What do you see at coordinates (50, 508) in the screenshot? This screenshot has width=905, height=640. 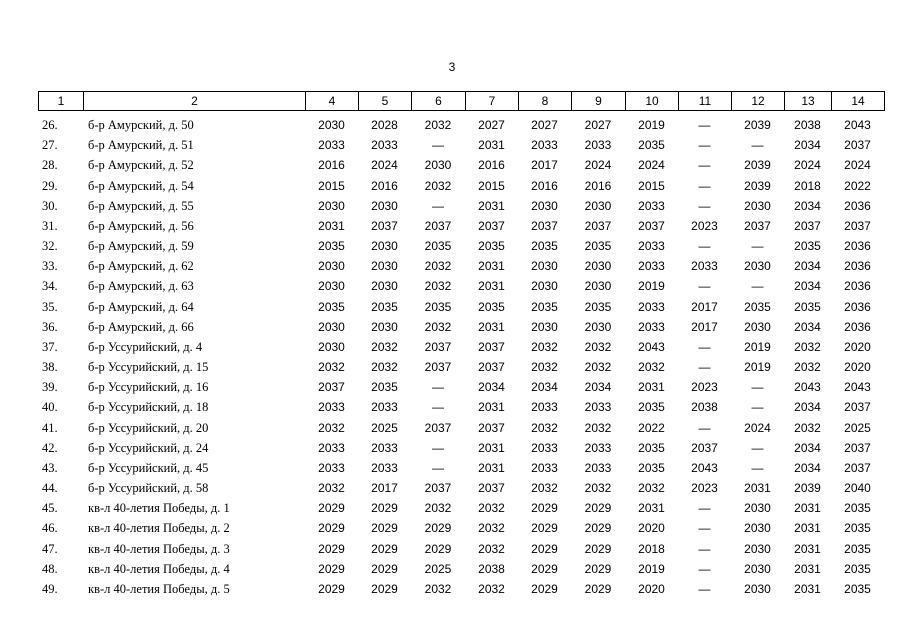 I see `row-number: 45.` at bounding box center [50, 508].